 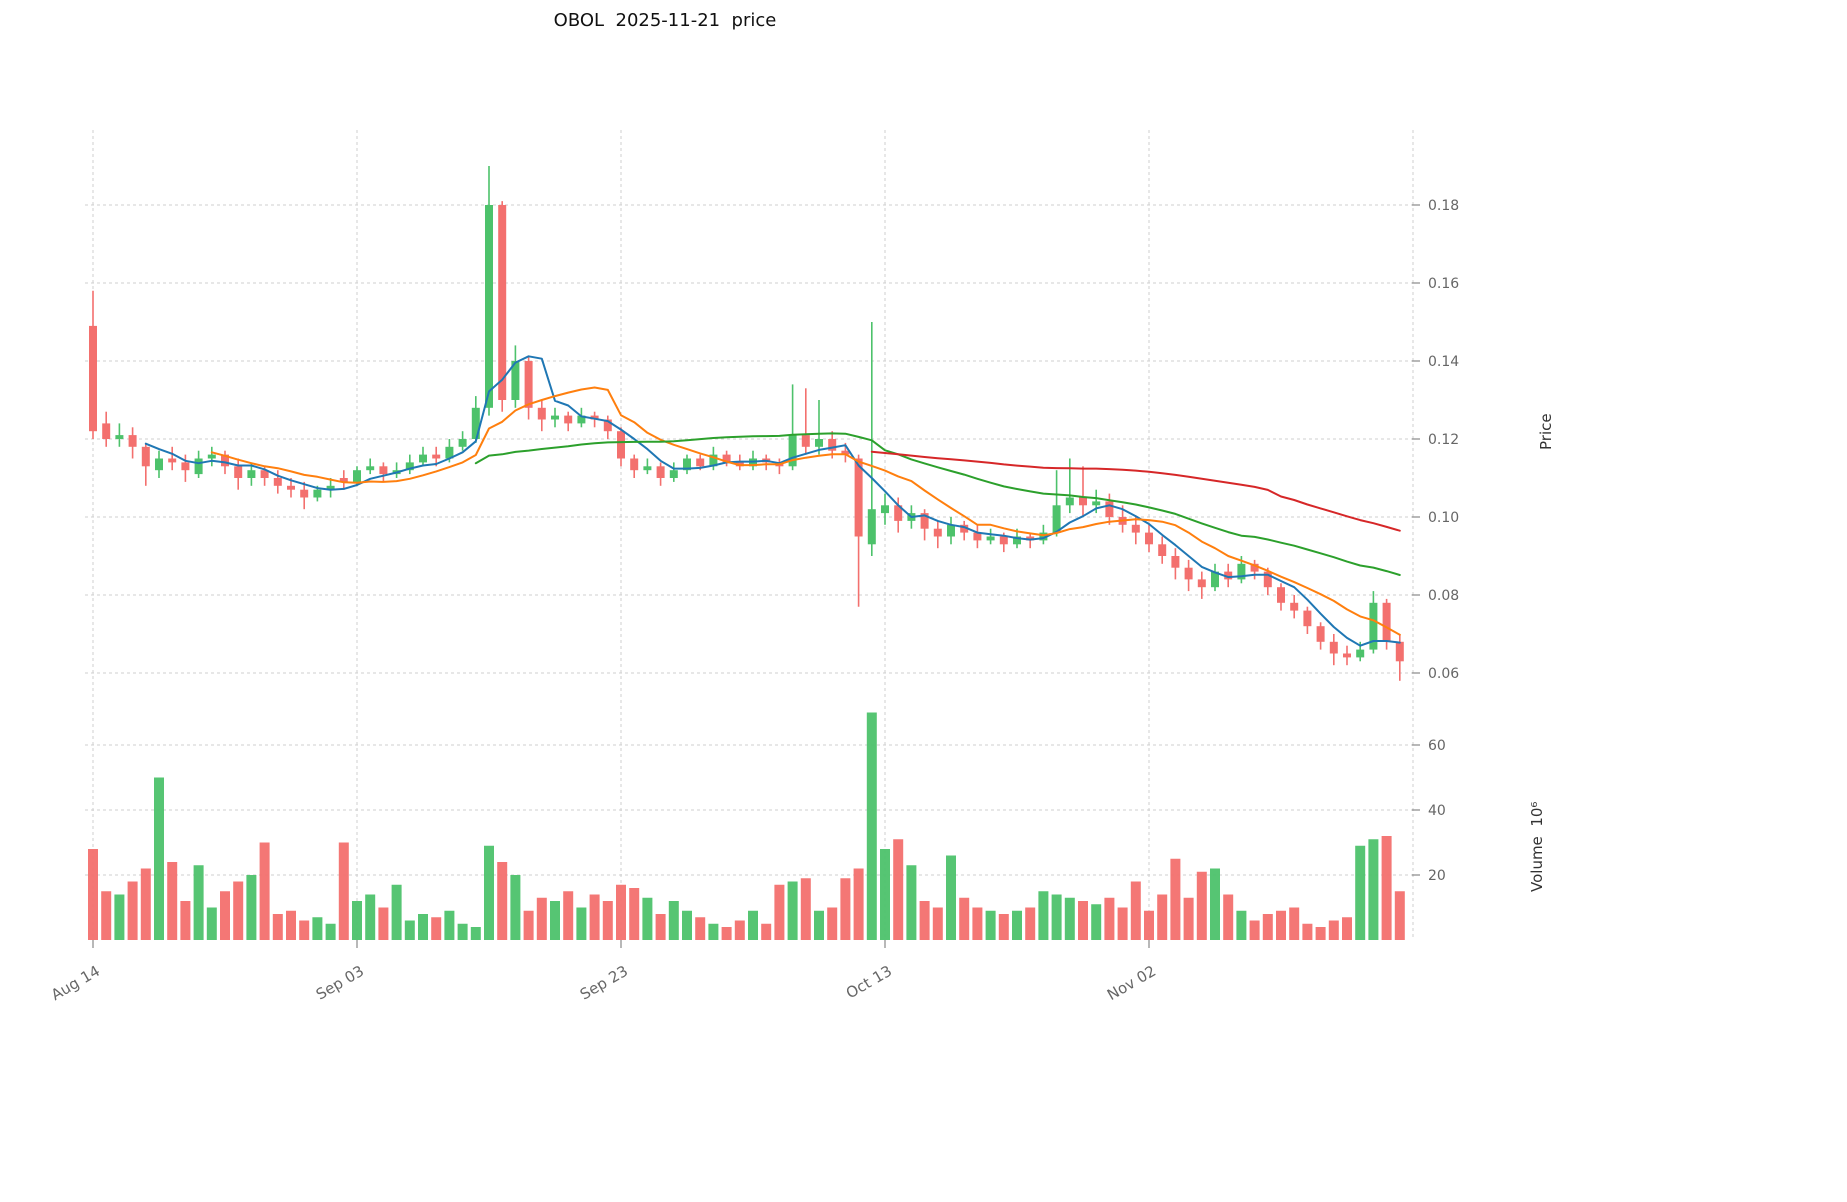 What do you see at coordinates (1443, 440) in the screenshot?
I see `svg-text: 0.12` at bounding box center [1443, 440].